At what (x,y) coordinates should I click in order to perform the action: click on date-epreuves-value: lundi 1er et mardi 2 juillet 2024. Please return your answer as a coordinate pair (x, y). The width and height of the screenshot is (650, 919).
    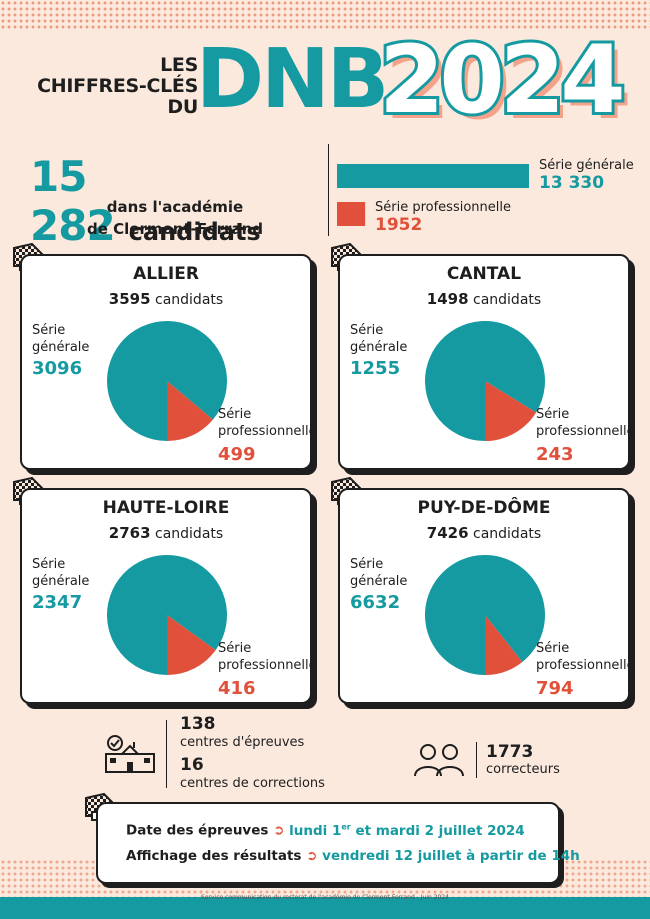
    Looking at the image, I should click on (407, 830).